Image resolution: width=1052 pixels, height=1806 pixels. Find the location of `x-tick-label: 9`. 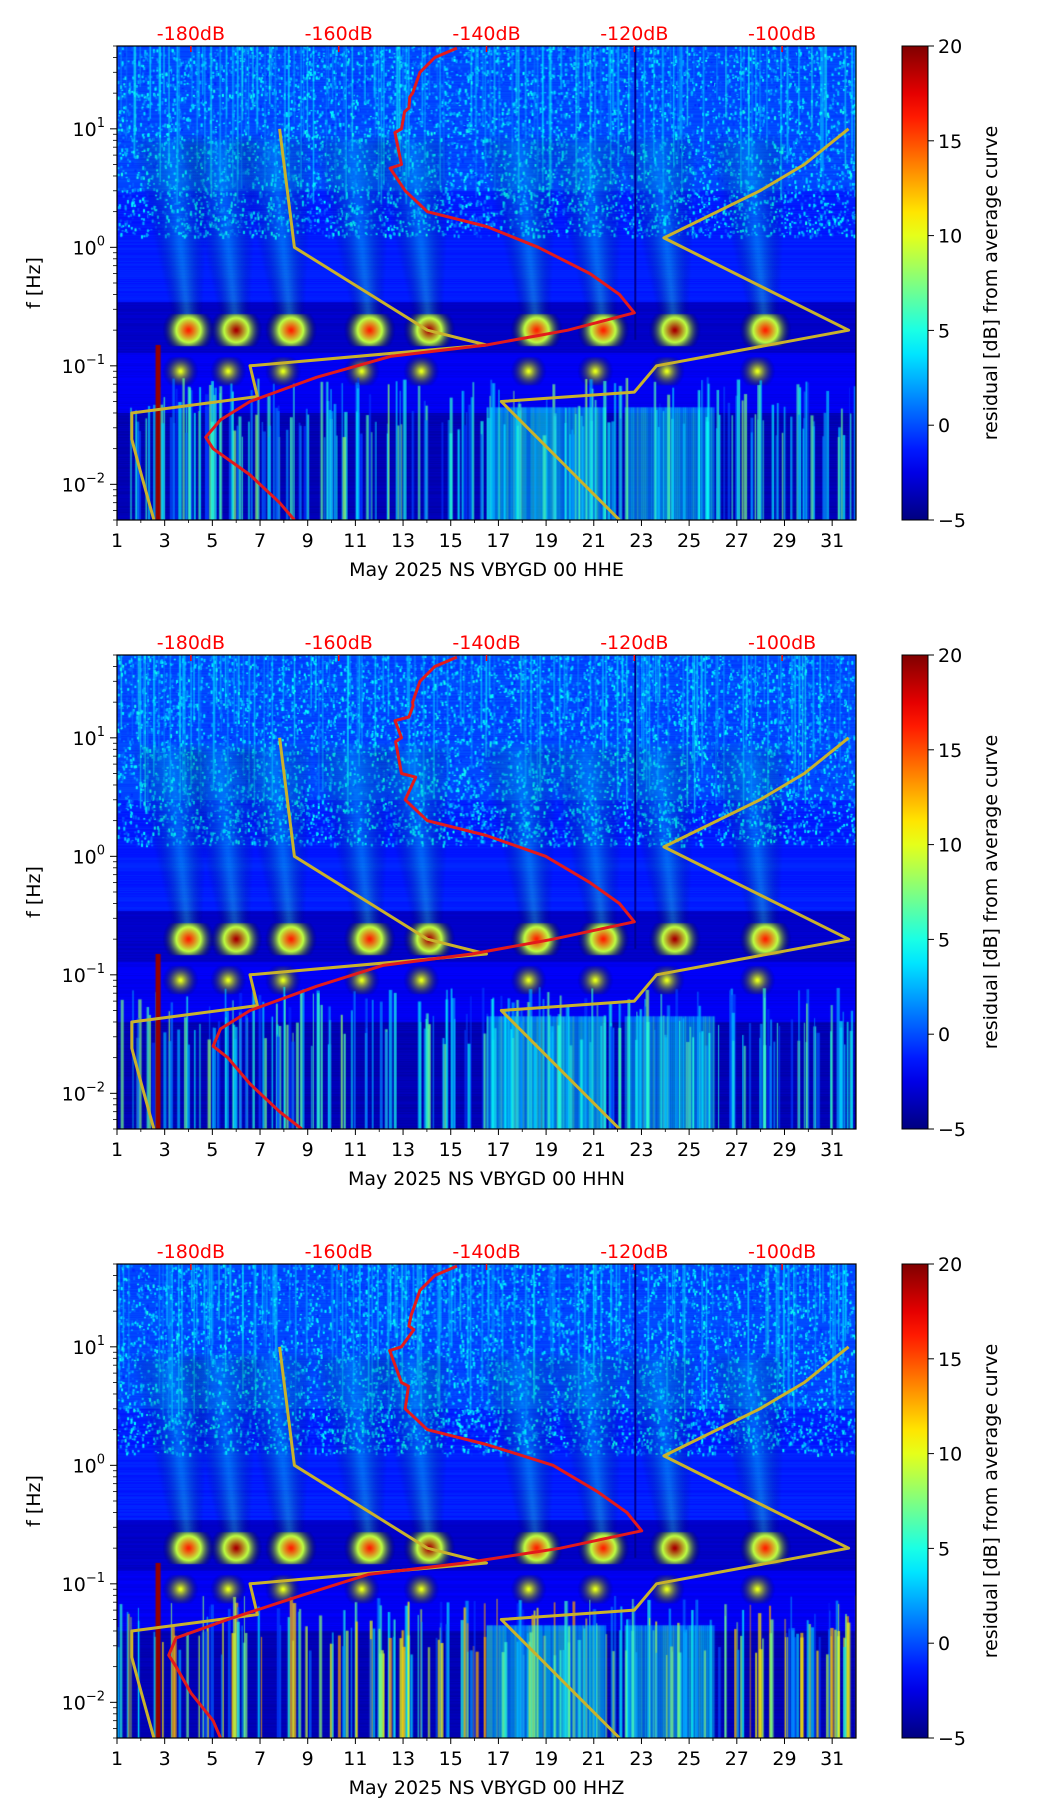

x-tick-label: 9 is located at coordinates (308, 541).